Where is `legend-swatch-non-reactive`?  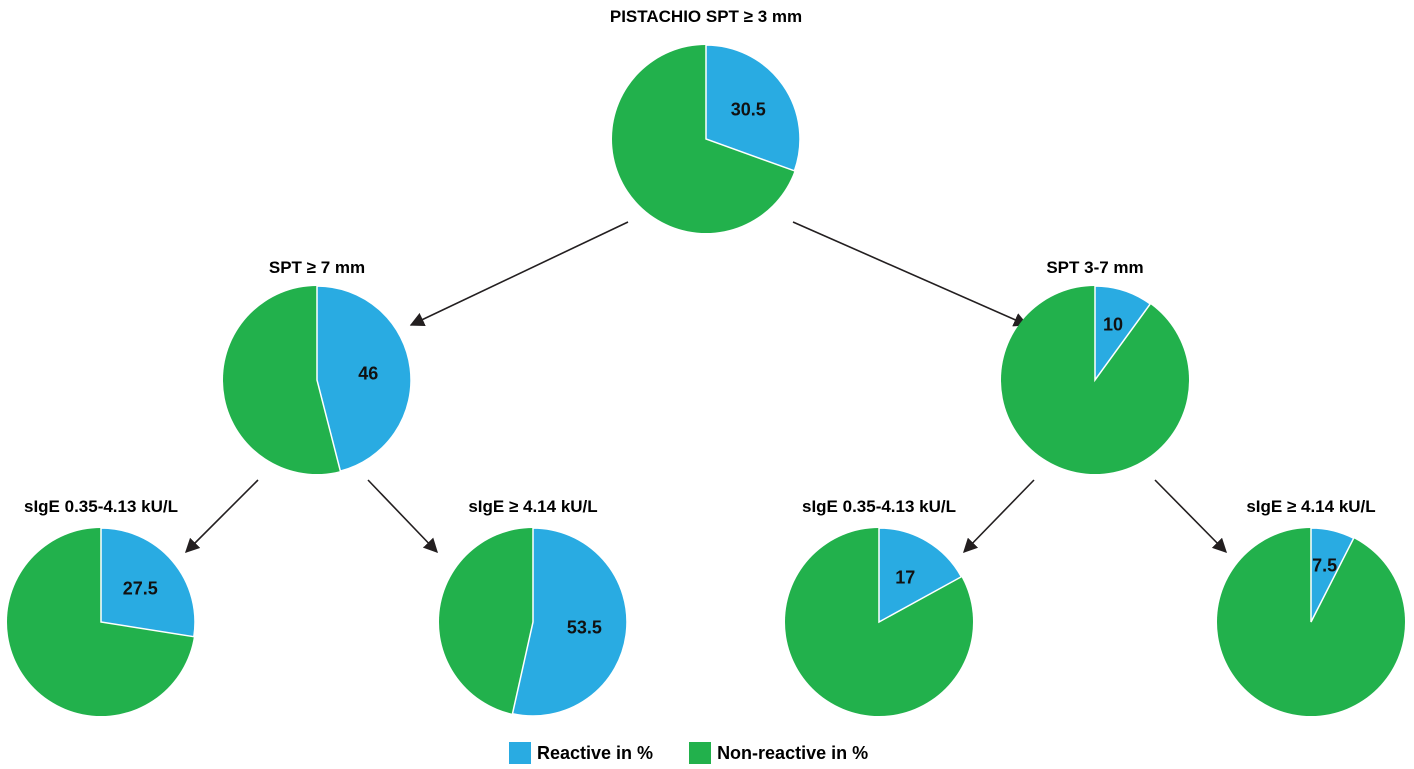
legend-swatch-non-reactive is located at coordinates (700, 753).